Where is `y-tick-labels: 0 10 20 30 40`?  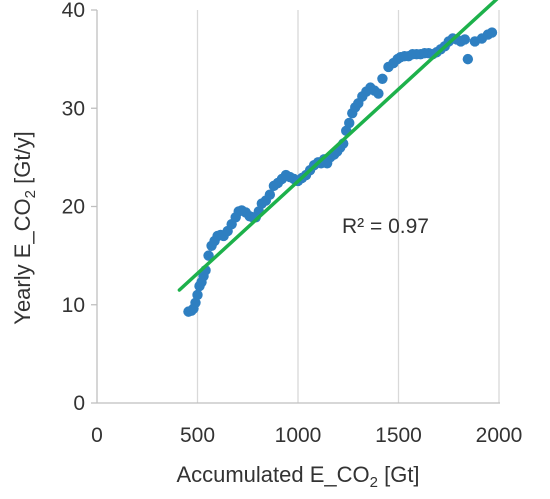
y-tick-labels: 0 10 20 30 40 is located at coordinates (73, 207).